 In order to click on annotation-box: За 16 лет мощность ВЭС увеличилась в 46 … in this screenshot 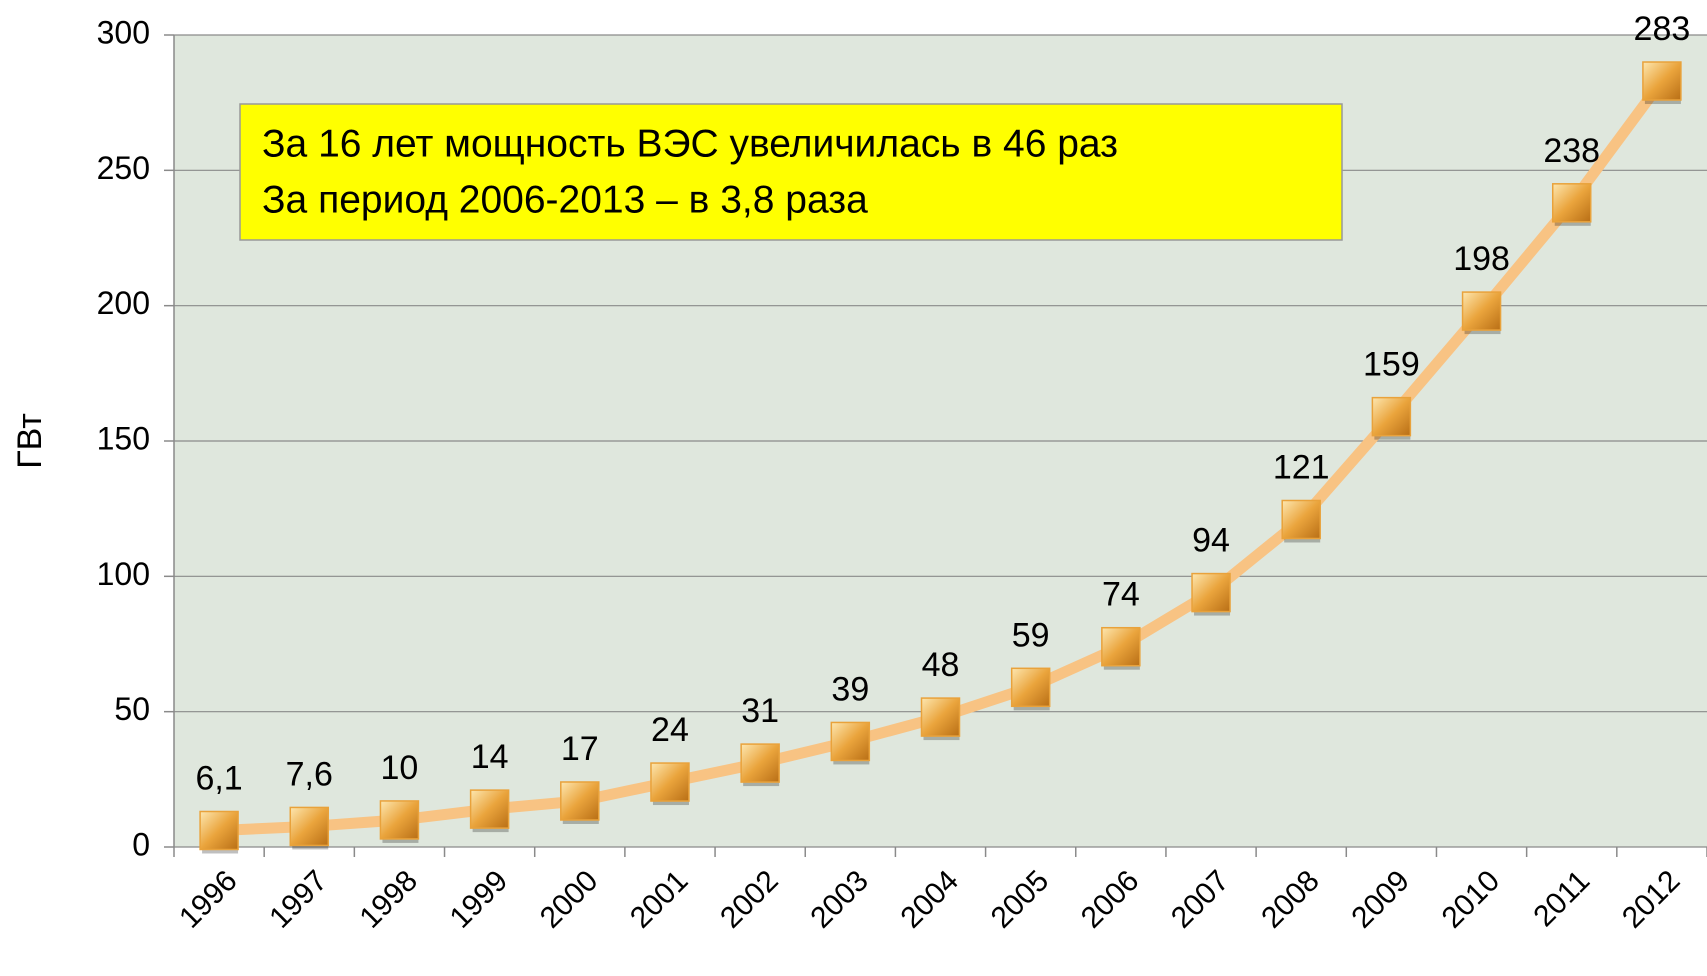, I will do `click(791, 172)`.